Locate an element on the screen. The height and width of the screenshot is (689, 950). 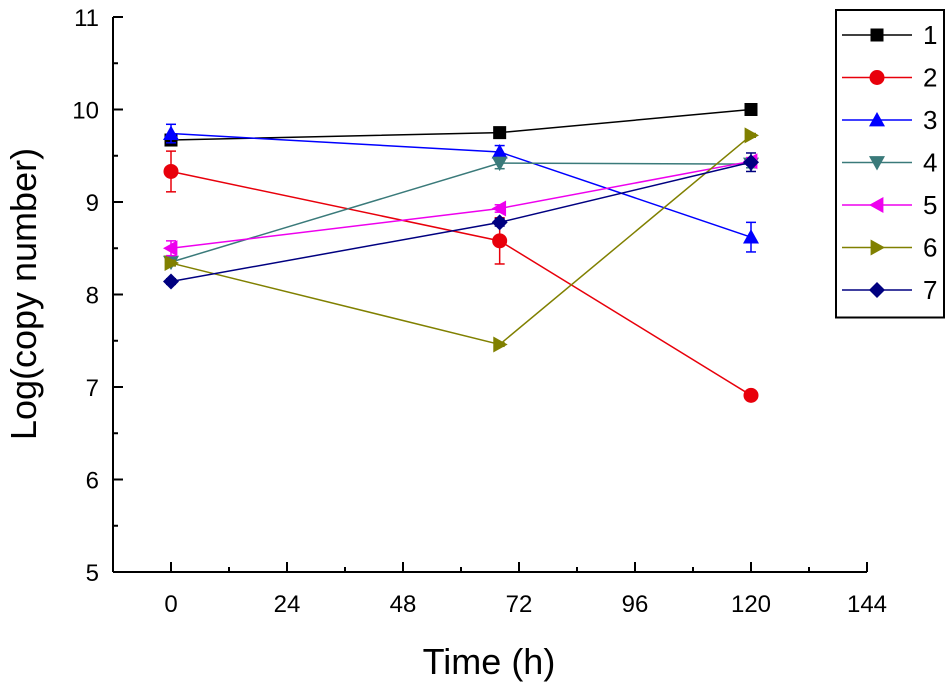
y-tick-label: 10 is located at coordinates (85, 111).